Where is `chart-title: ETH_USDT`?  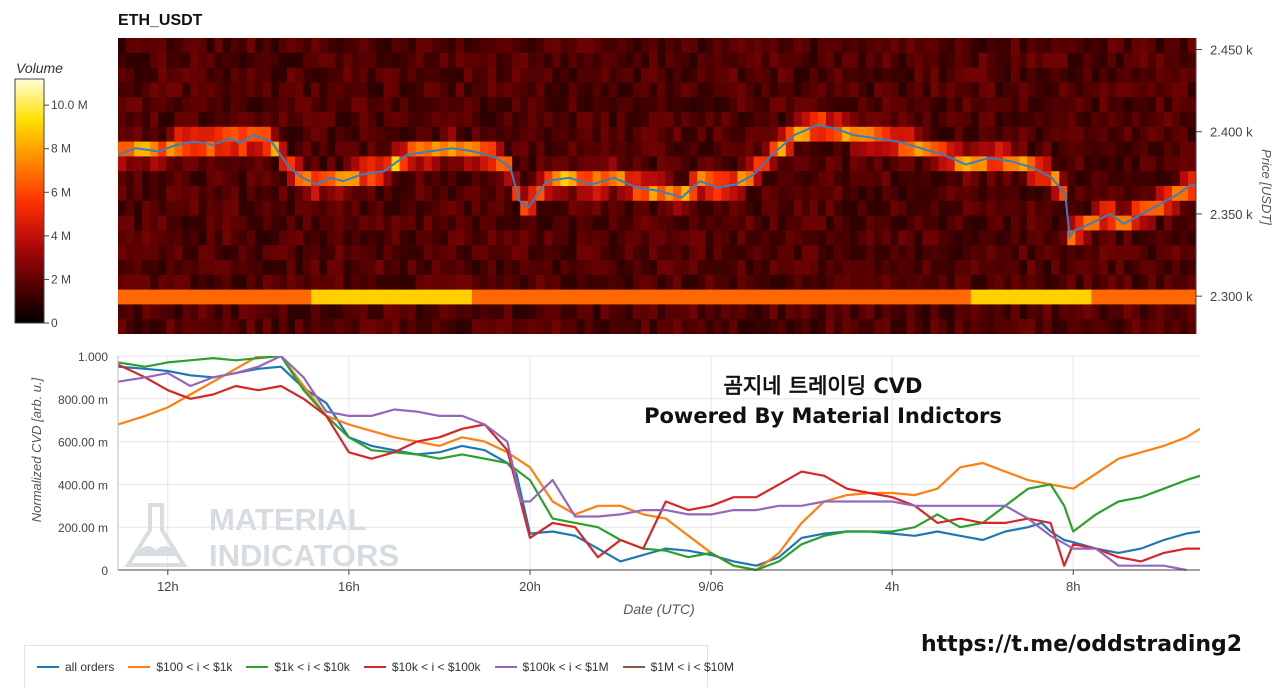 chart-title: ETH_USDT is located at coordinates (160, 20).